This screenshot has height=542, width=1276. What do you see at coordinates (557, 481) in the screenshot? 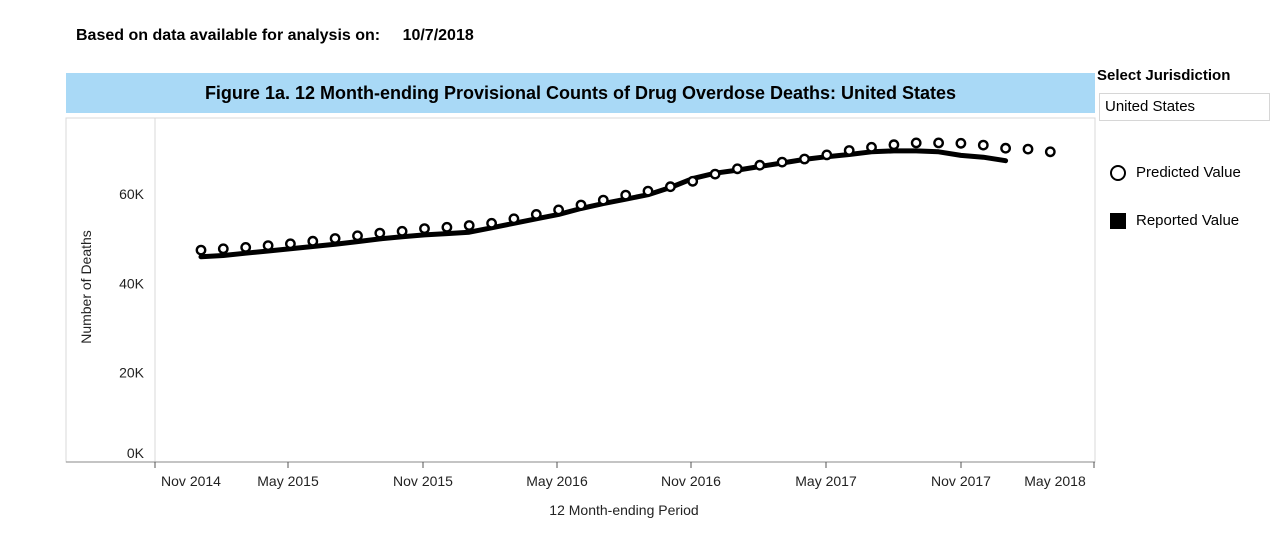
I see `x-tick-label: May 2016` at bounding box center [557, 481].